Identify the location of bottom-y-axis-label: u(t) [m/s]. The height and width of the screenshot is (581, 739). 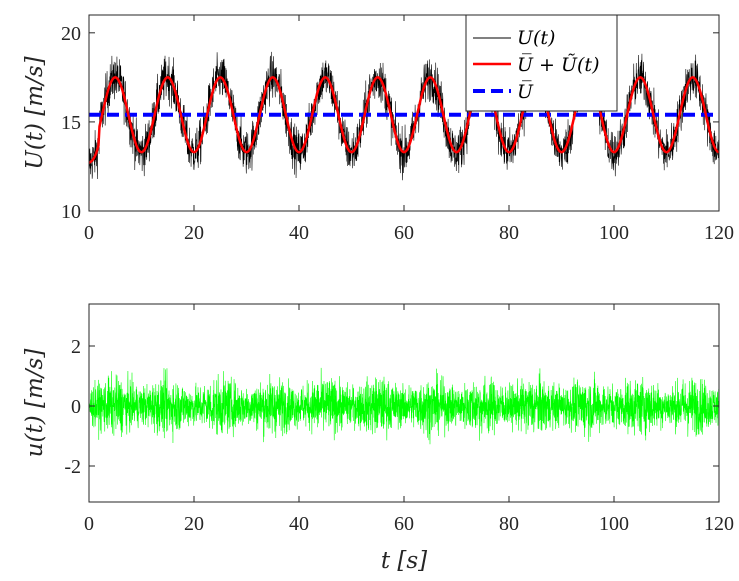
(35, 403).